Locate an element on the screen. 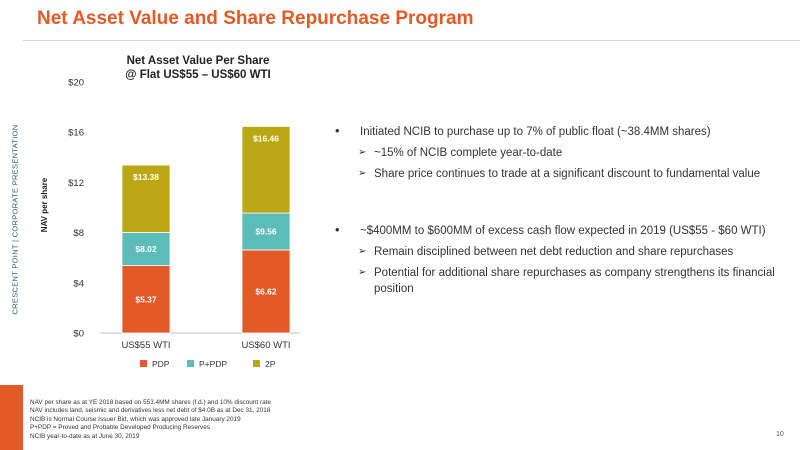 The width and height of the screenshot is (800, 450). bar-data-label: $5.37 is located at coordinates (146, 299).